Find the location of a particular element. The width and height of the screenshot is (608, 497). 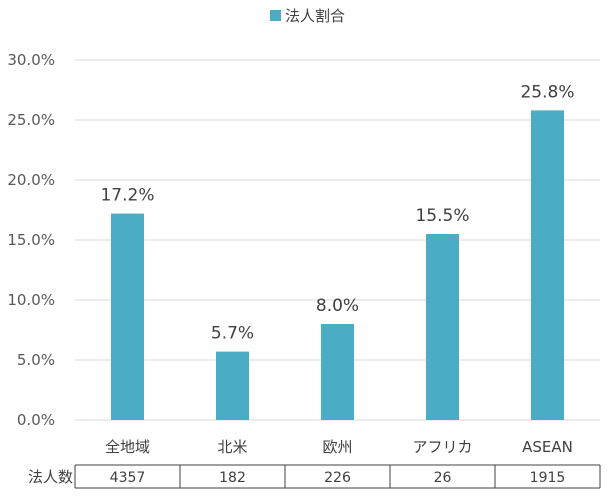

category-label: 欧州 is located at coordinates (337, 447).